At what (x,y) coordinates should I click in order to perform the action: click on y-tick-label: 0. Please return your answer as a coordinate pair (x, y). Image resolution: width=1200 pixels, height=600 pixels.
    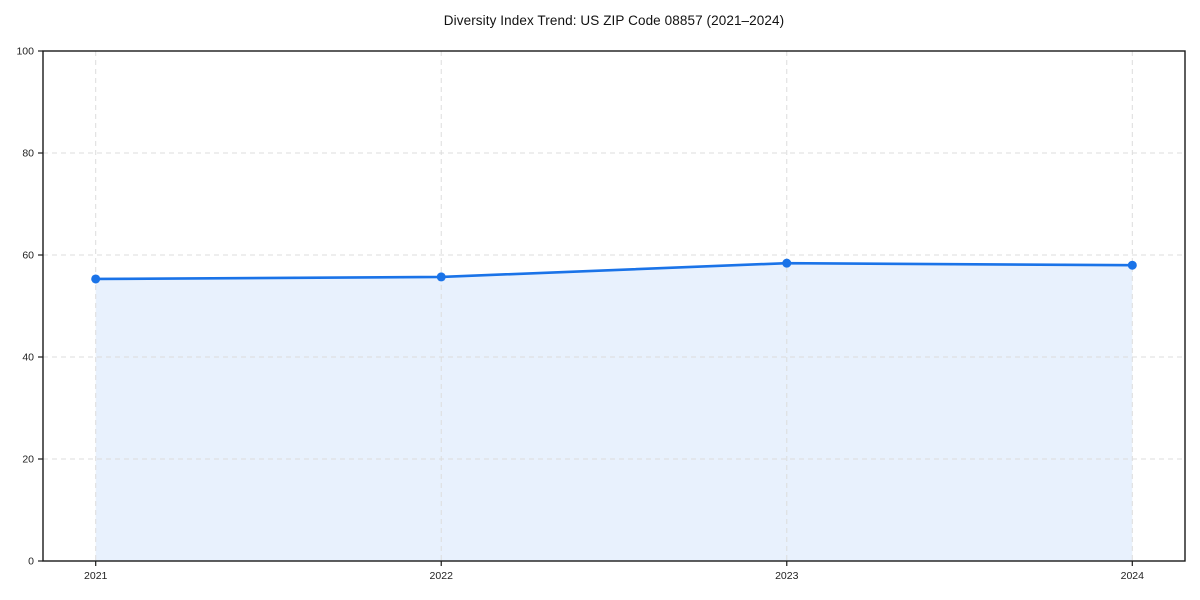
    Looking at the image, I should click on (31, 562).